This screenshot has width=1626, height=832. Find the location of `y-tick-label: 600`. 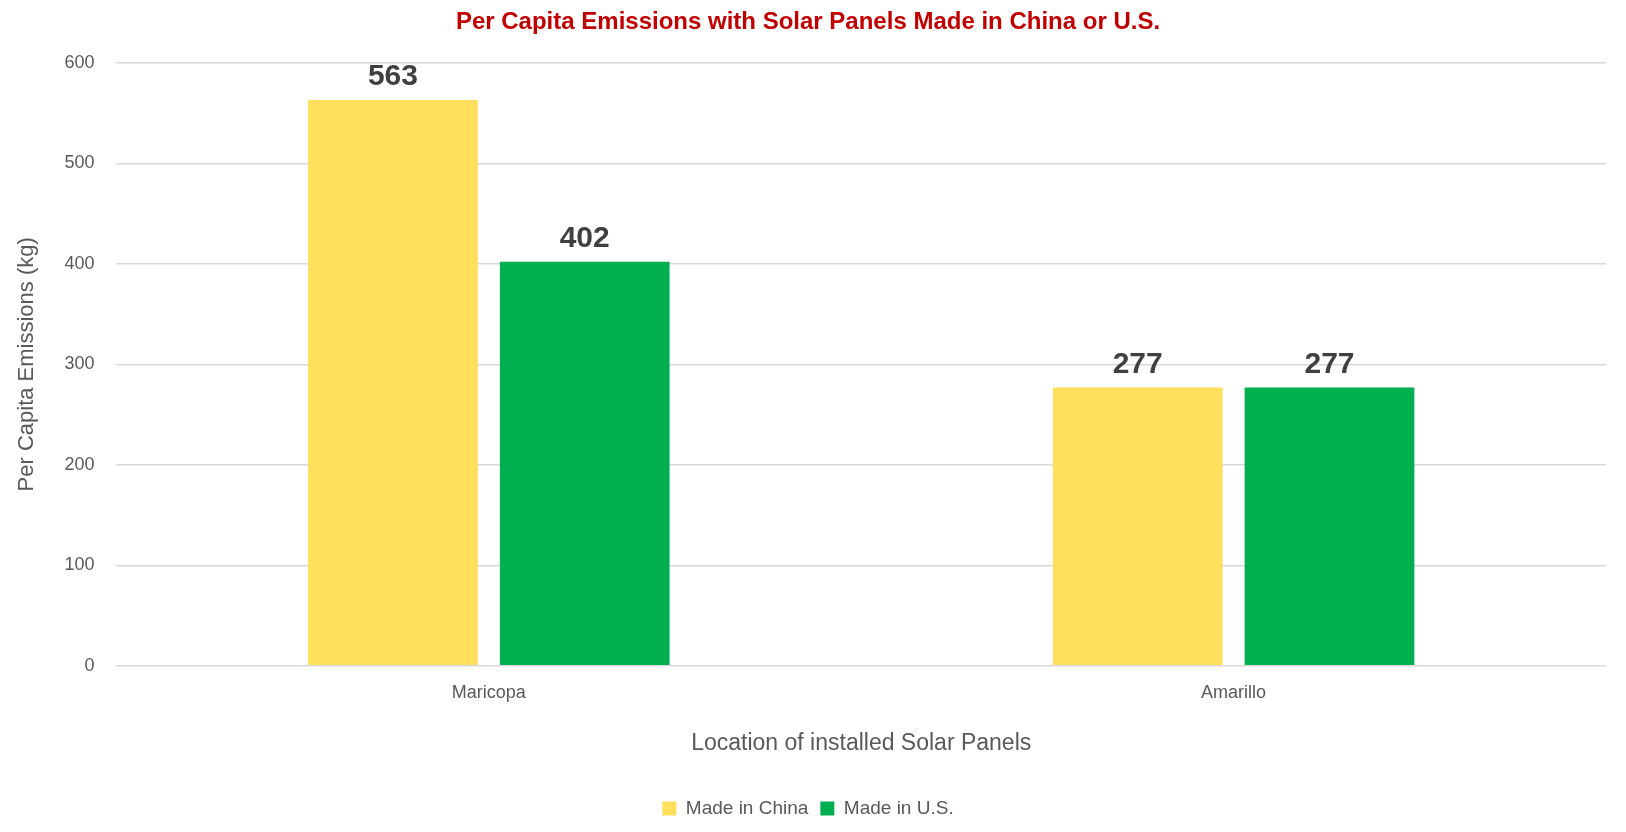

y-tick-label: 600 is located at coordinates (79, 61).